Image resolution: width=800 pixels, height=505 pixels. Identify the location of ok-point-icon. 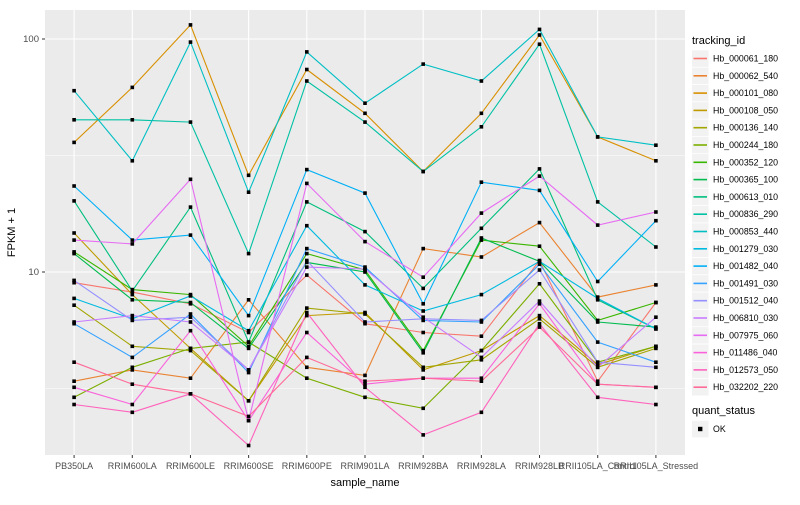
(700, 429).